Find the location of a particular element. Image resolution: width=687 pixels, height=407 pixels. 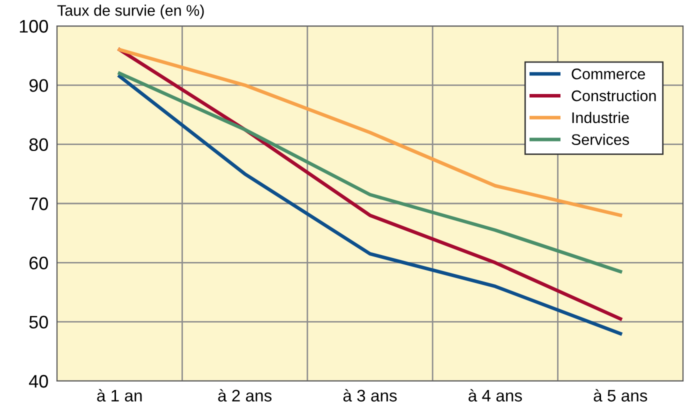

y-tick-label: 70 is located at coordinates (39, 203).